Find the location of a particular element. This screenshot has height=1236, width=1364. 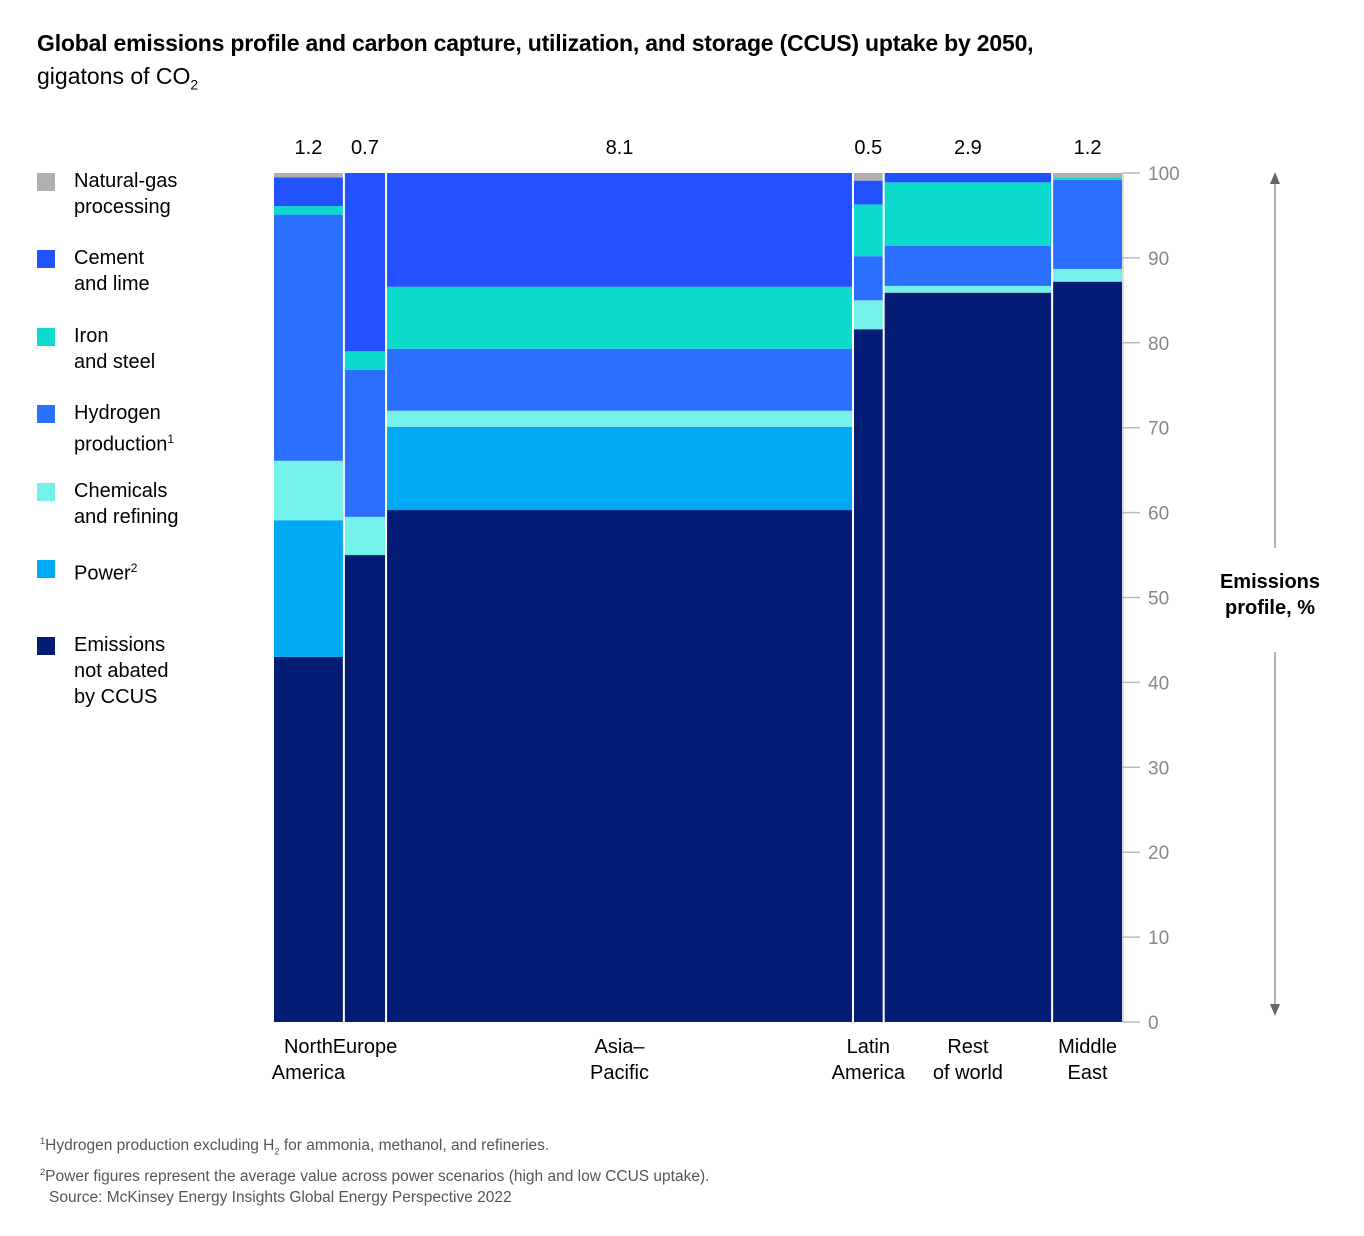

column-width-label: 0.5 is located at coordinates (868, 148).